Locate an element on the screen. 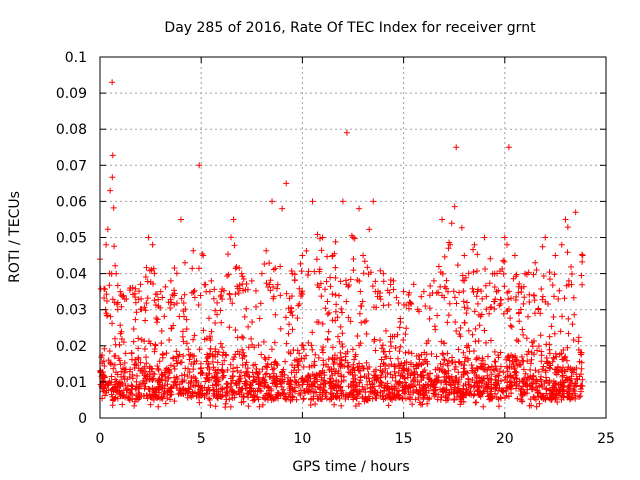 The width and height of the screenshot is (640, 480). y-tick-label: 0.04 is located at coordinates (71, 275).